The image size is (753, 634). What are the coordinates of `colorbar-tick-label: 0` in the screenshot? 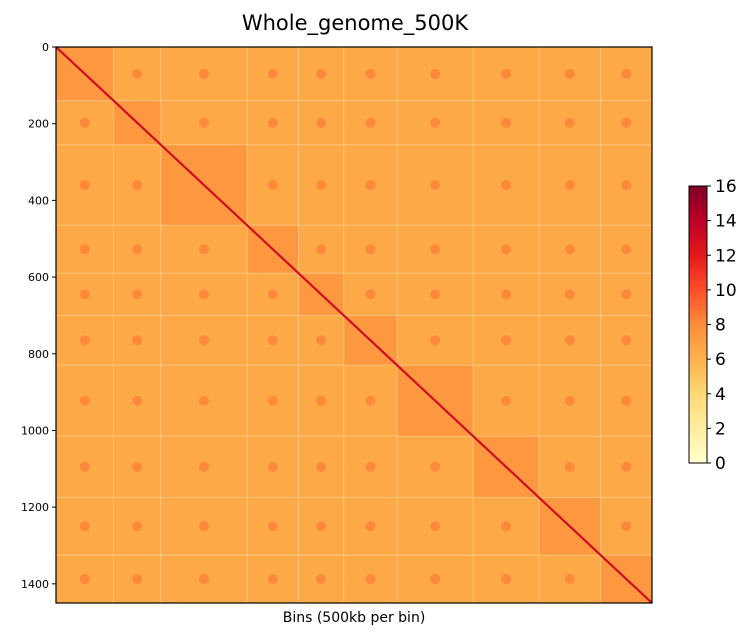 It's located at (720, 464).